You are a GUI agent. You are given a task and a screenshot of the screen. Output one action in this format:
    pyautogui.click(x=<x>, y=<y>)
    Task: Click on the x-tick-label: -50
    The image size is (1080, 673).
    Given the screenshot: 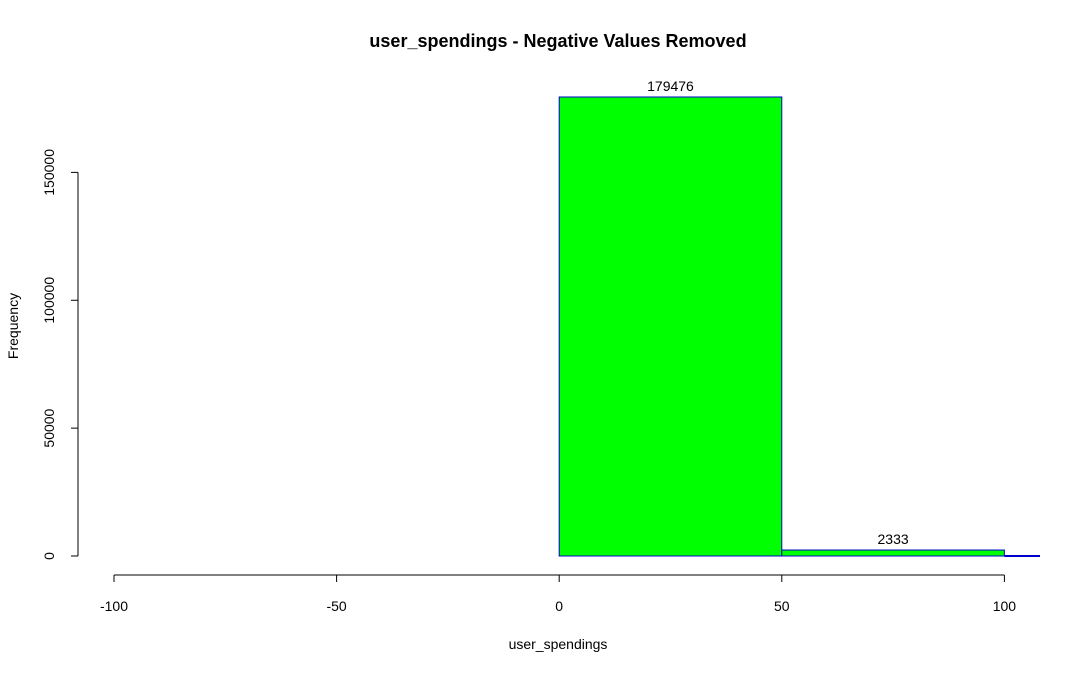 What is the action you would take?
    pyautogui.click(x=336, y=606)
    